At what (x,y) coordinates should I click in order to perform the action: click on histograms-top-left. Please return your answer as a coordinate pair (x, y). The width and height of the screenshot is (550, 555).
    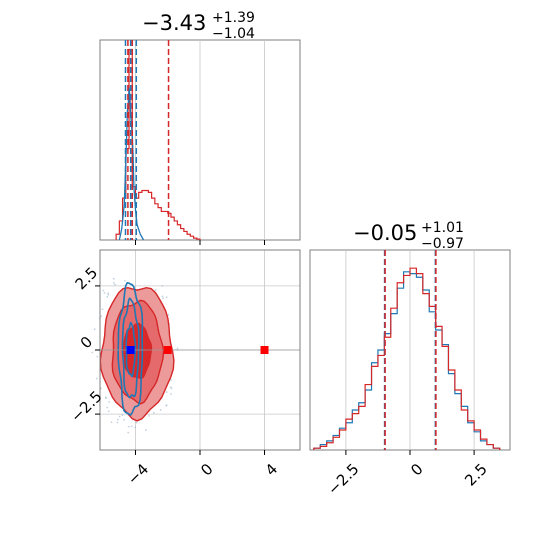
    Looking at the image, I should click on (158, 144).